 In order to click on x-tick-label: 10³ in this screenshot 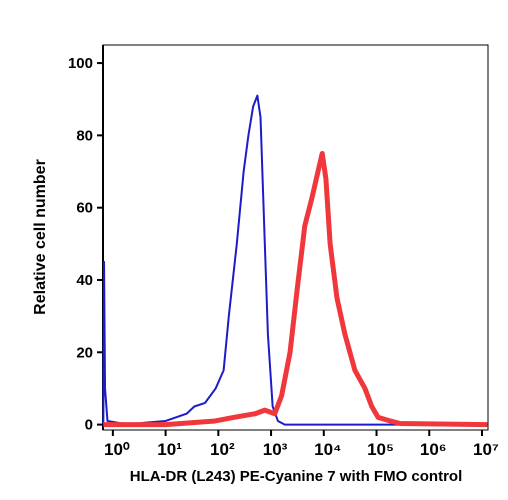, I will do `click(275, 449)`.